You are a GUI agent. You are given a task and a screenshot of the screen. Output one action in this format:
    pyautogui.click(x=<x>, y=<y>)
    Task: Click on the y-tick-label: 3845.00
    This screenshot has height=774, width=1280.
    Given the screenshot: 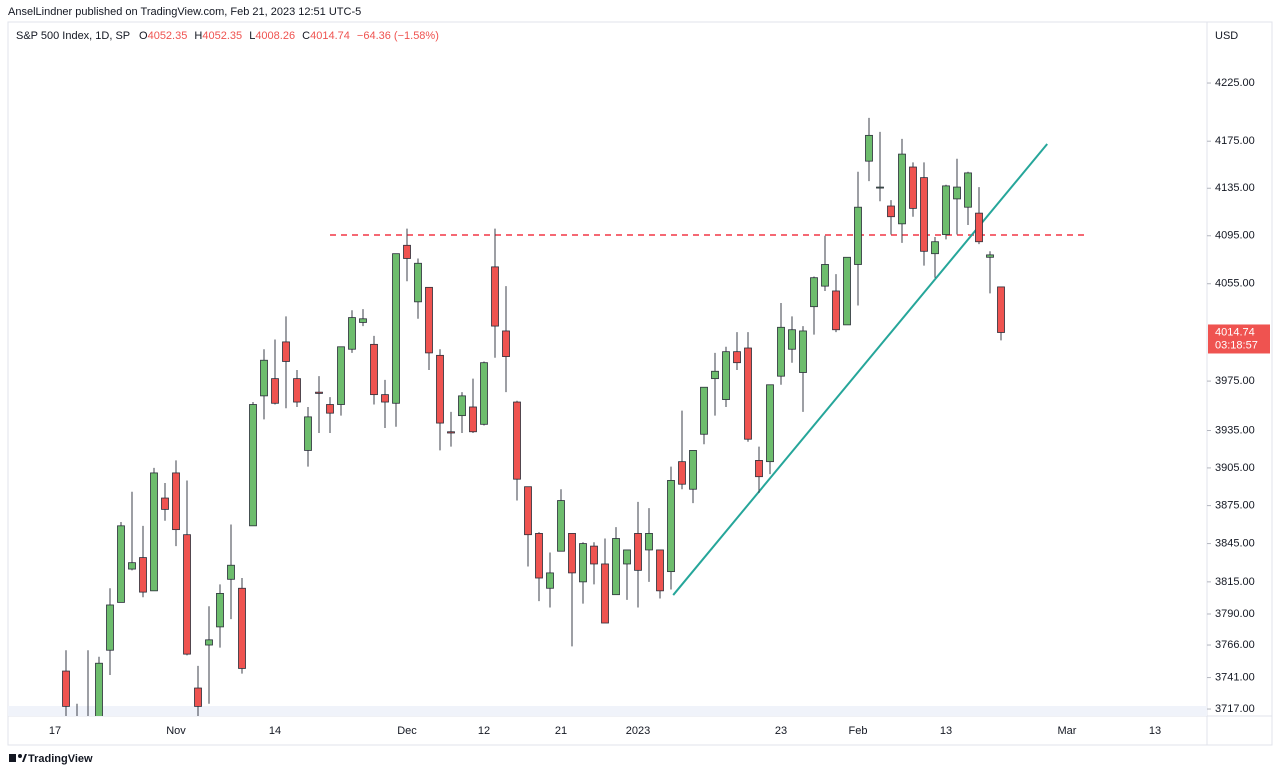 What is the action you would take?
    pyautogui.click(x=1235, y=543)
    